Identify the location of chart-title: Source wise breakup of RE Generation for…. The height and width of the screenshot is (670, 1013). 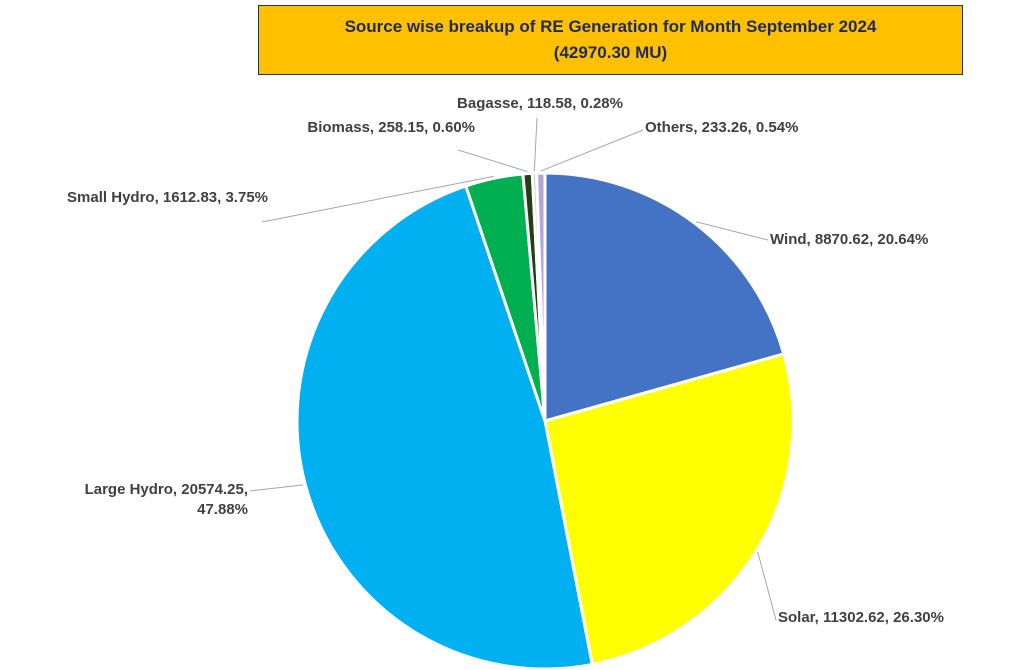
(610, 40).